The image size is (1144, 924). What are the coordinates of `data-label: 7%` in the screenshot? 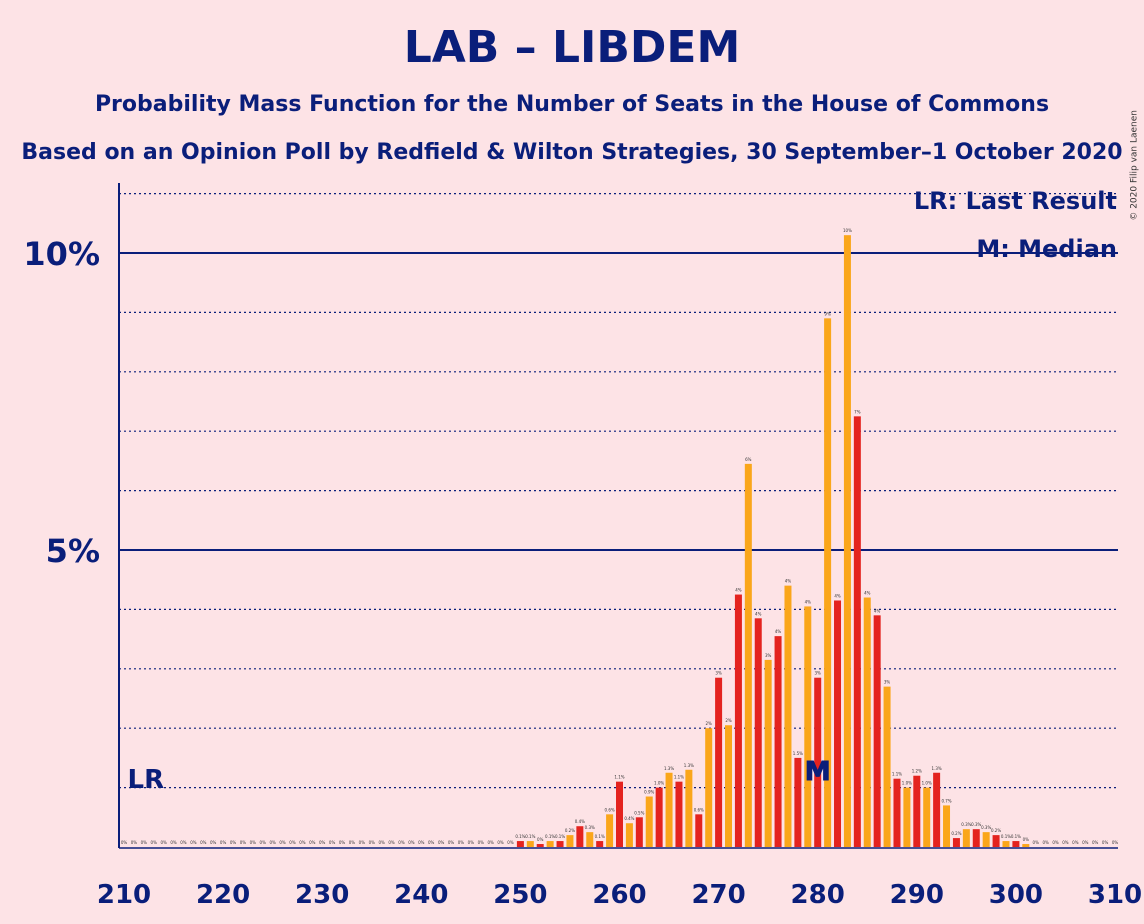 It's located at (857, 411).